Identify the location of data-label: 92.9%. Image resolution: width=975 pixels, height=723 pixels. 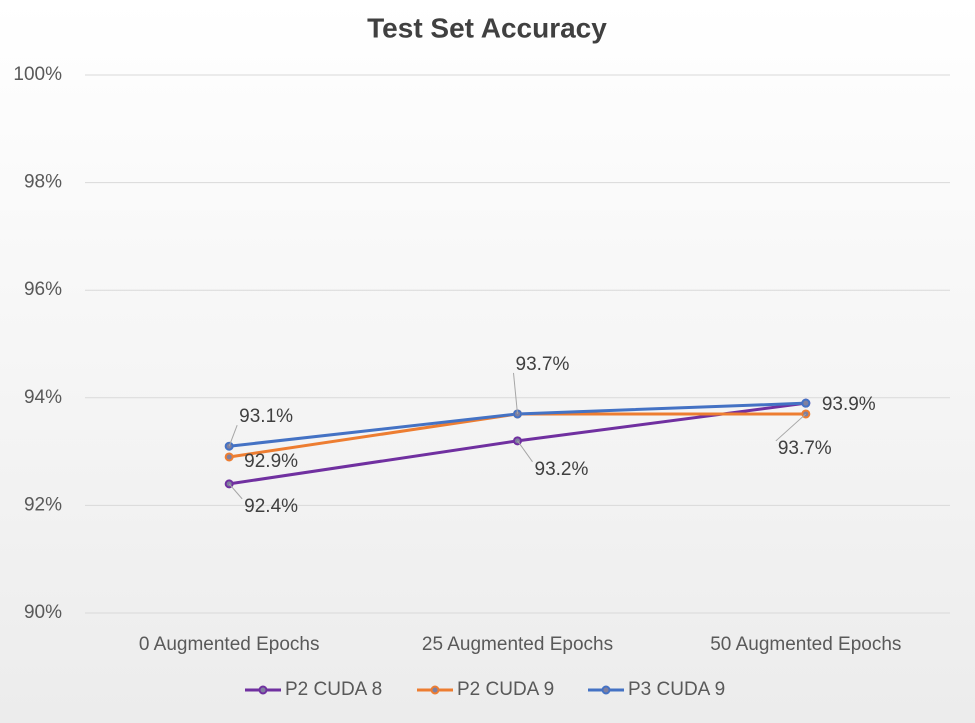
(271, 461).